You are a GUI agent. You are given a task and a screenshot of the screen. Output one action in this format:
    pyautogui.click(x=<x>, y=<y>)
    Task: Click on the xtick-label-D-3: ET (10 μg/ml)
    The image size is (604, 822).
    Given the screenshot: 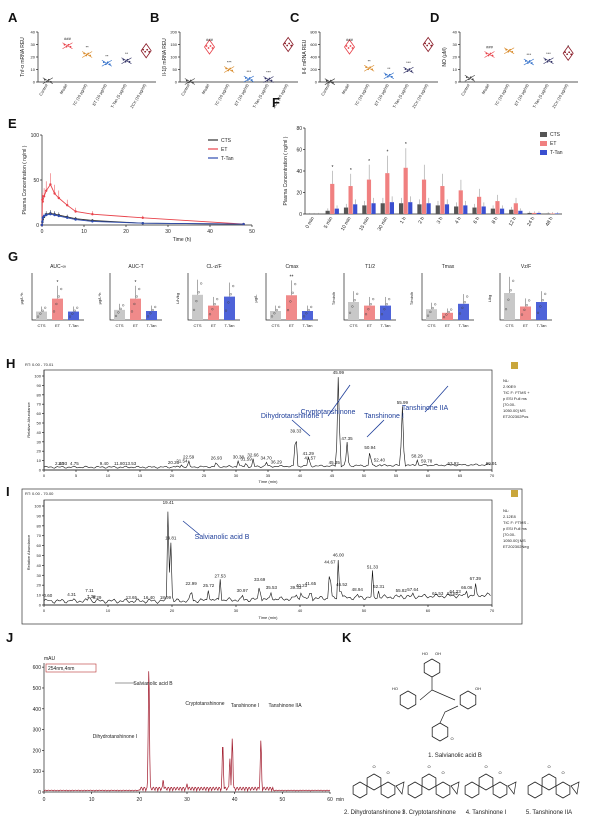 What is the action you would take?
    pyautogui.click(x=521, y=94)
    